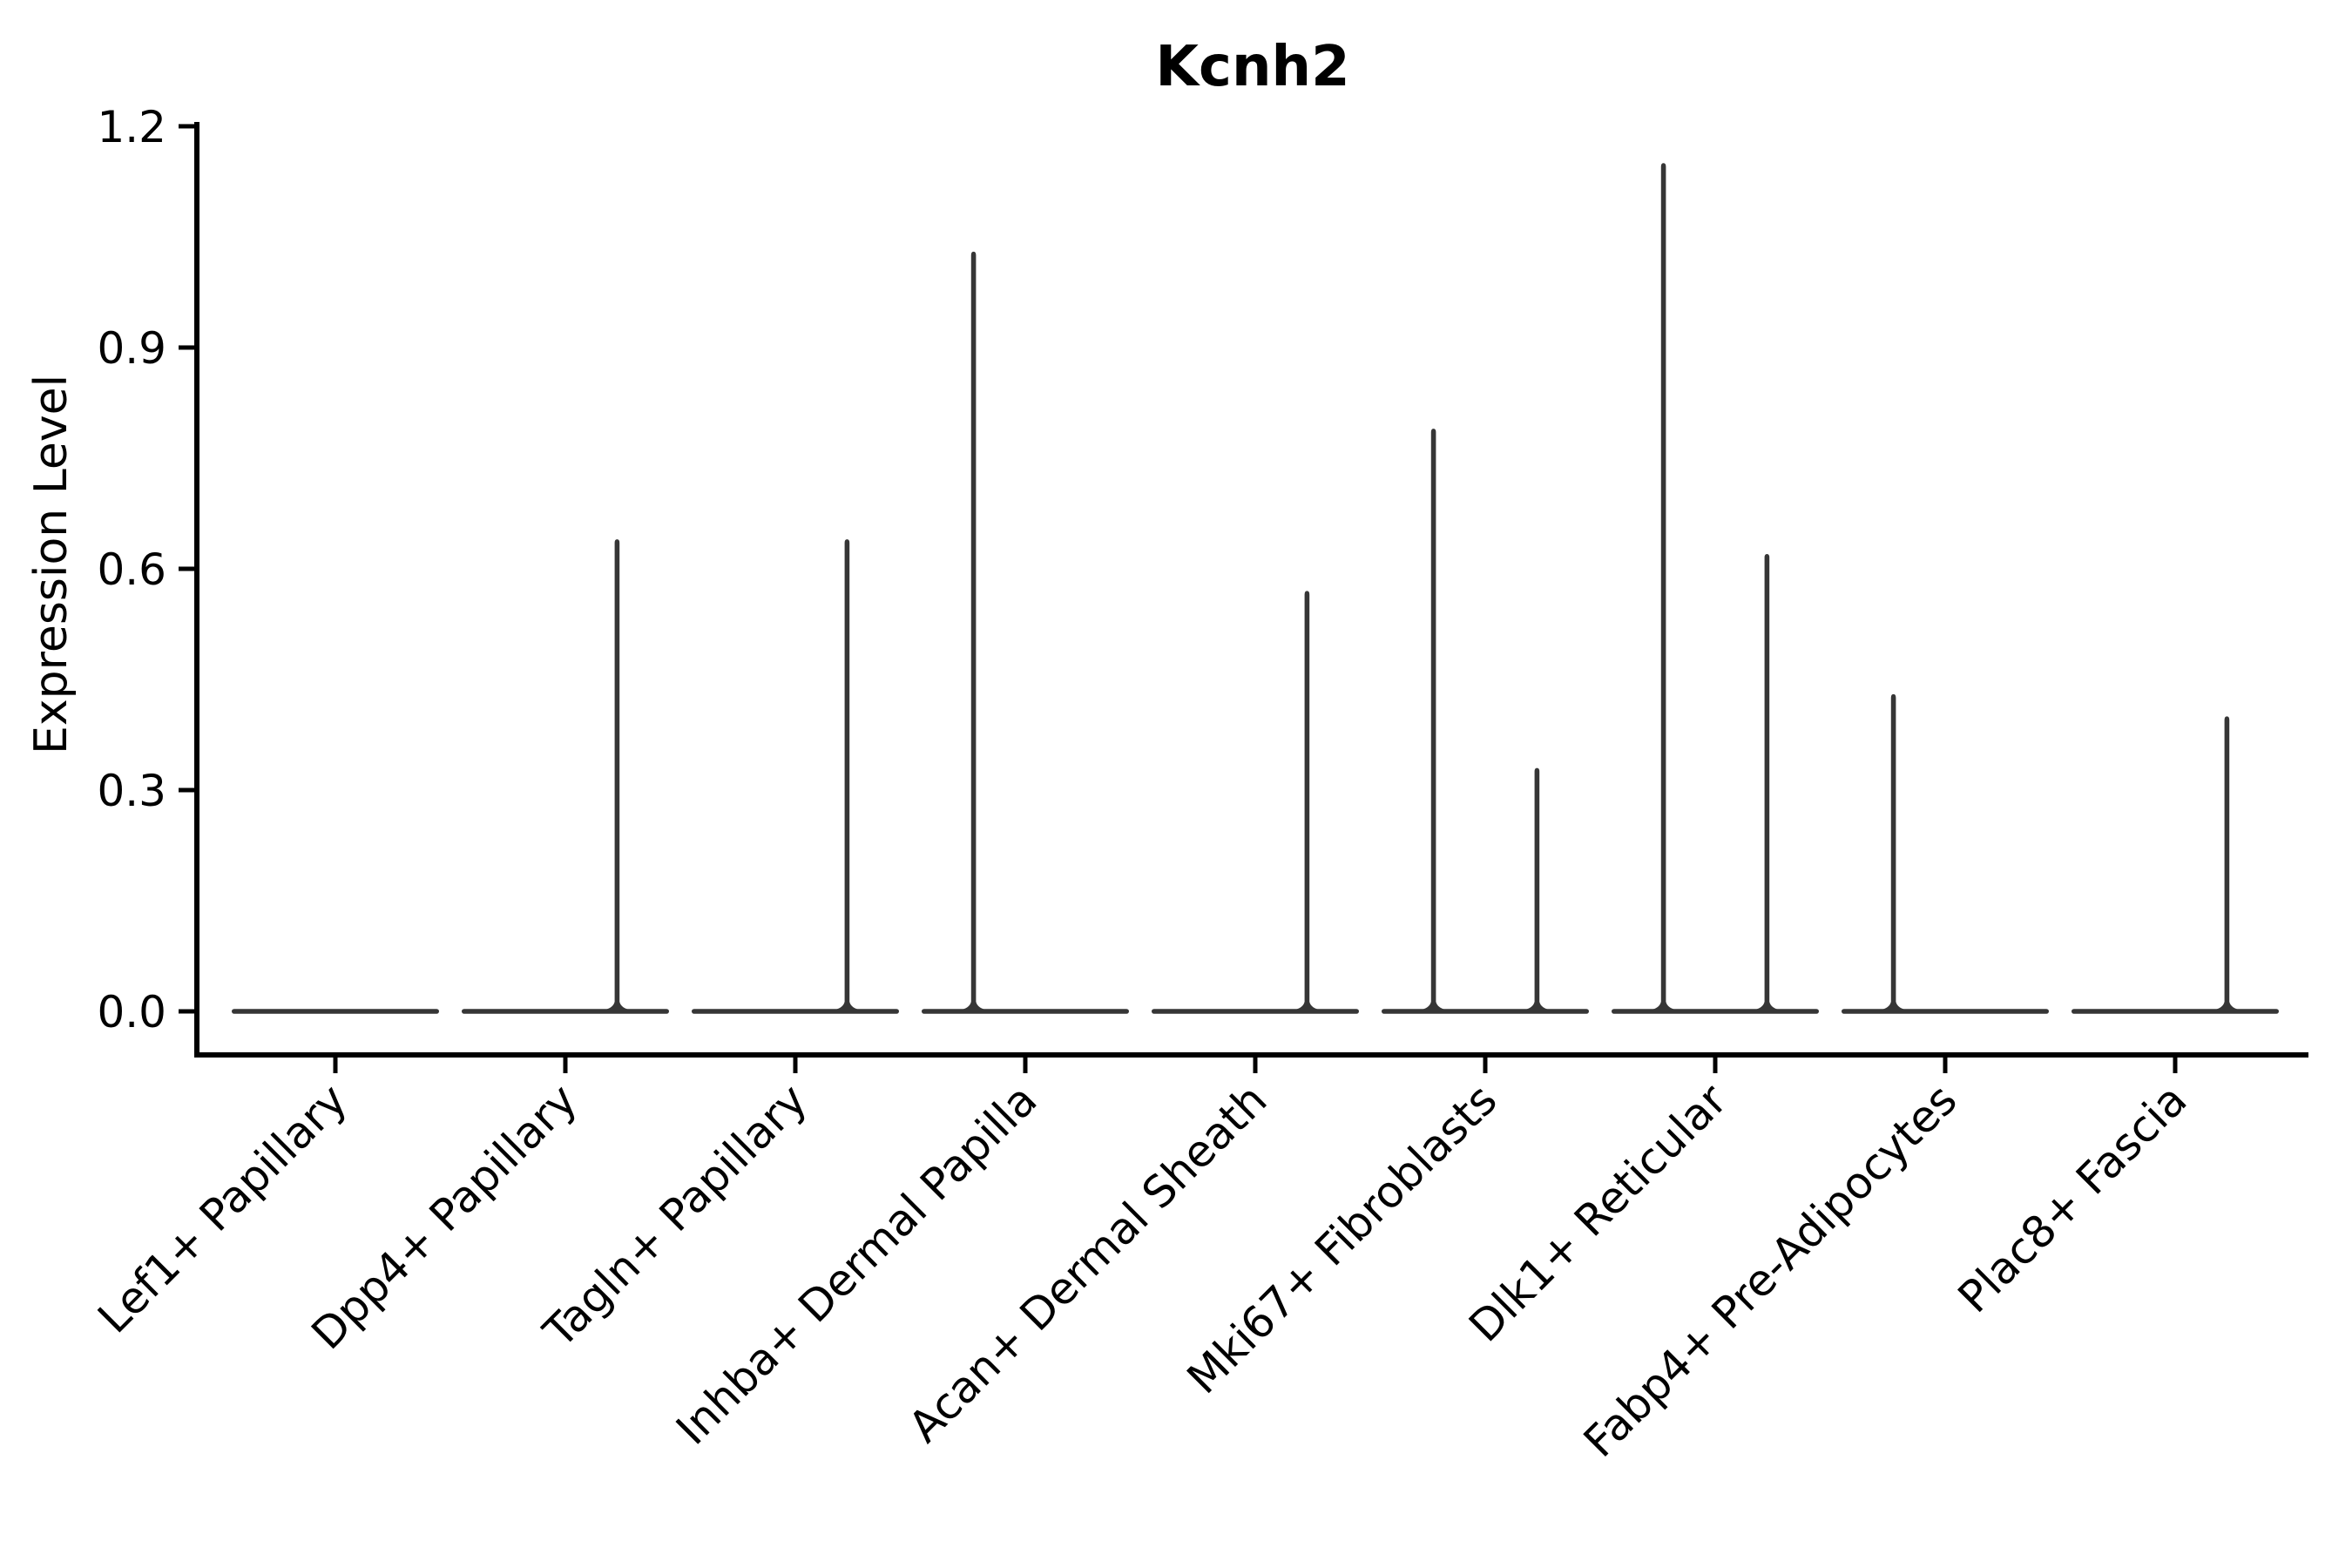 This screenshot has height=1568, width=2352. Describe the element at coordinates (1771, 1270) in the screenshot. I see `x-tick-label: Fabp4+ Pre-Adipocytes` at that location.